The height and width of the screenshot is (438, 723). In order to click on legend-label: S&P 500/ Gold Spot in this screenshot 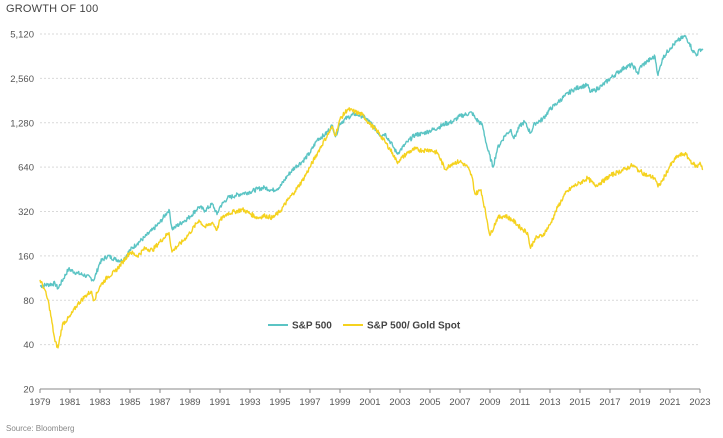, I will do `click(414, 326)`.